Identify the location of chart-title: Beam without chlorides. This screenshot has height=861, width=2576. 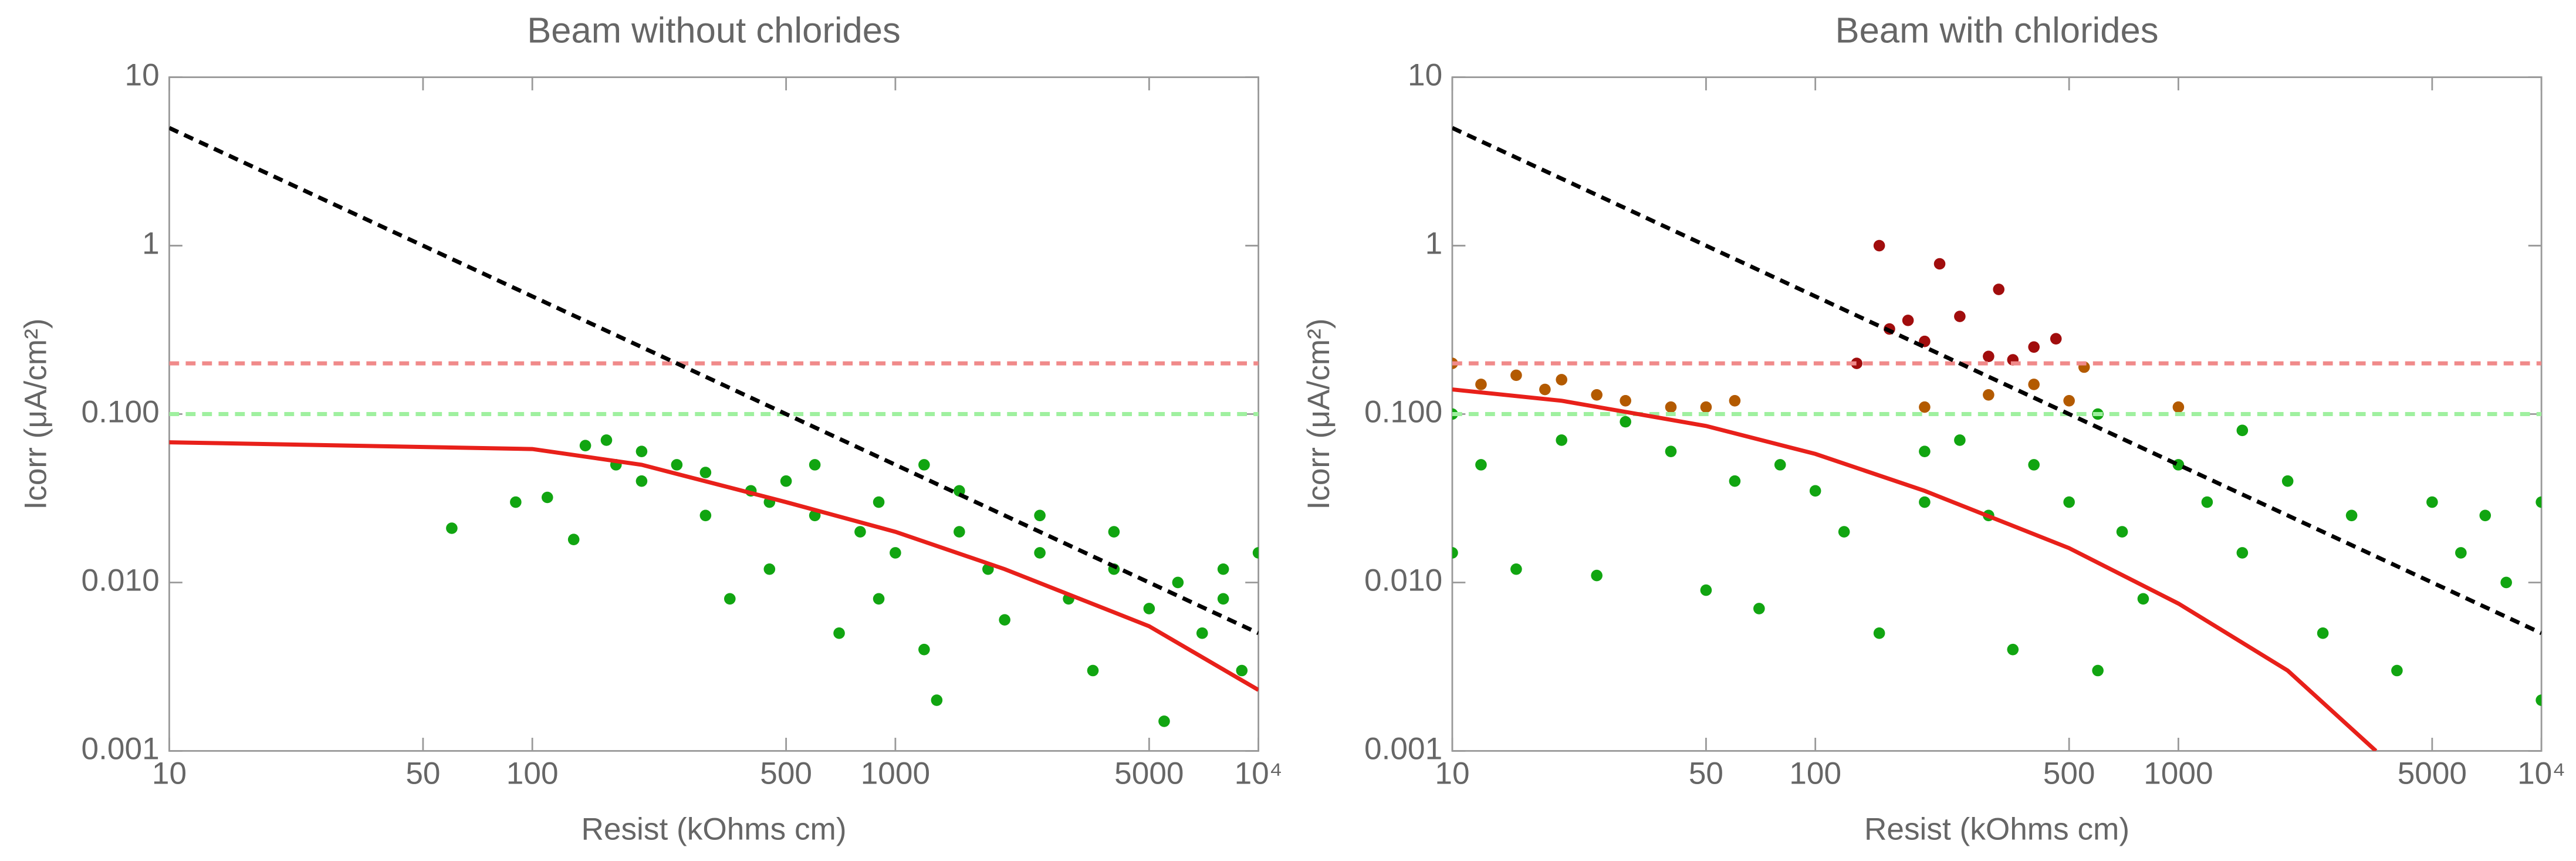
(714, 30).